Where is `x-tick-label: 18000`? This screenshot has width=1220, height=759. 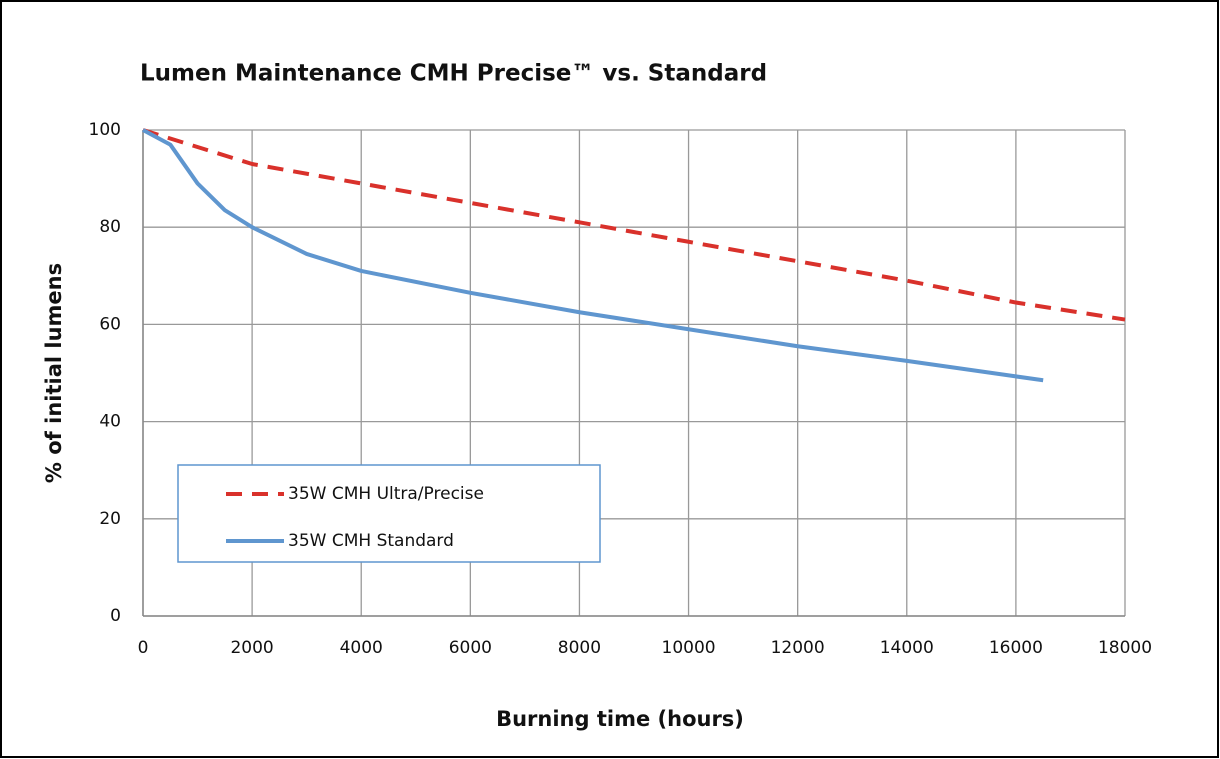
x-tick-label: 18000 is located at coordinates (1125, 648).